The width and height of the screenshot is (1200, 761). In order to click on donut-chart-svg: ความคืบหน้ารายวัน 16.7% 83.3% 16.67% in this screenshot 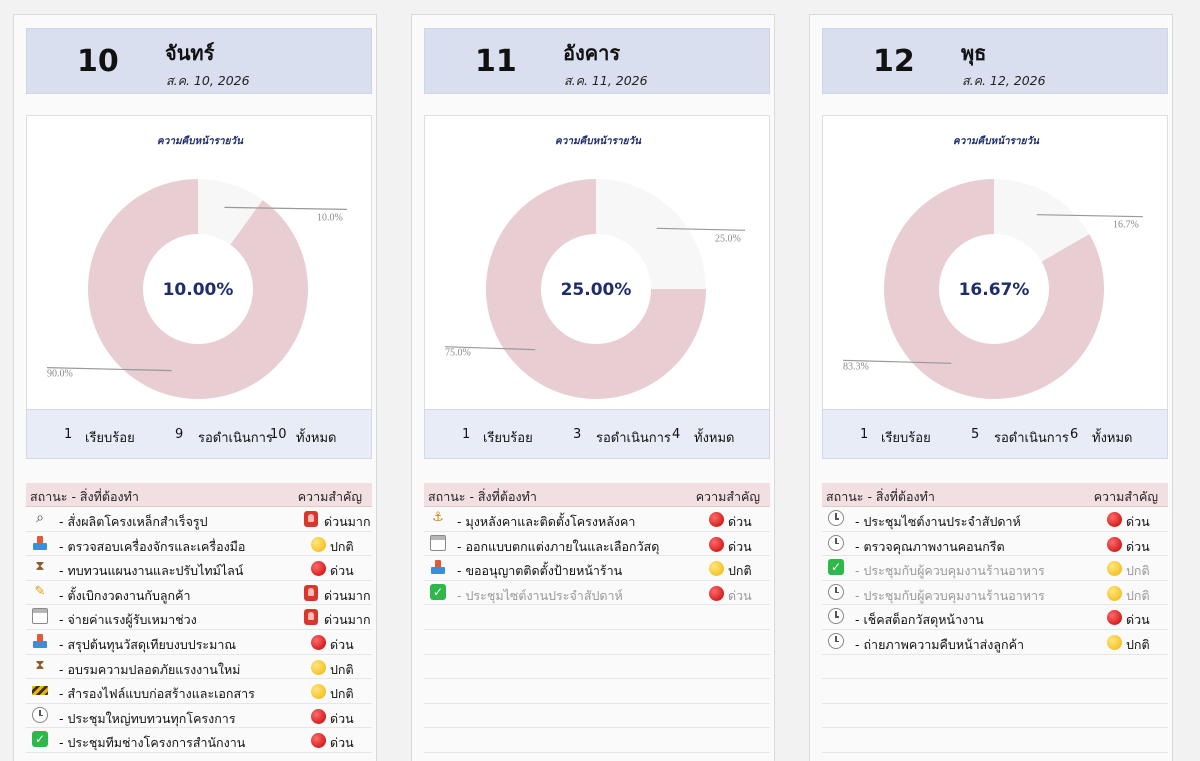, I will do `click(993, 267)`.